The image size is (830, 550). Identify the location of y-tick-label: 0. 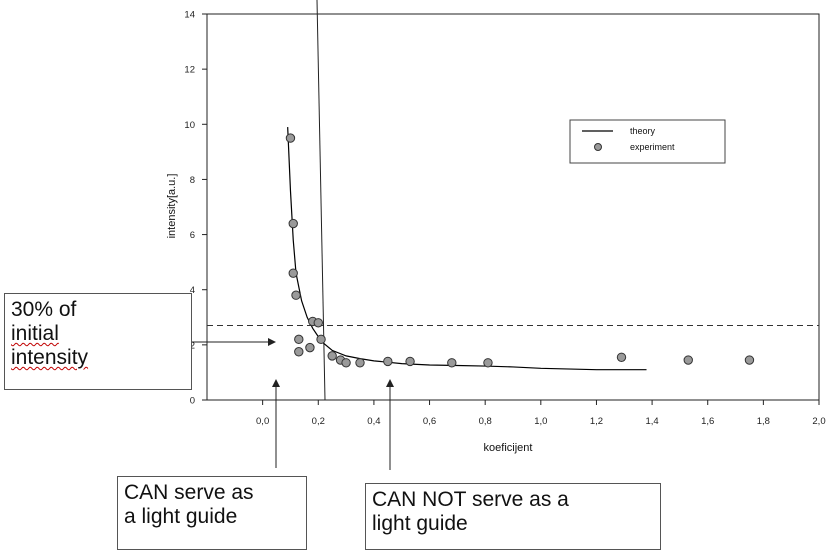
(192, 401).